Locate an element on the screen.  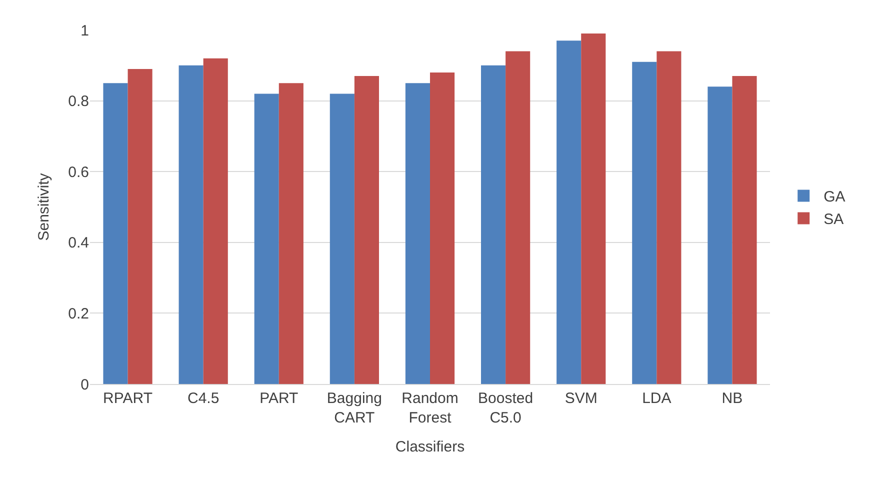
x-tick-label: RPART is located at coordinates (128, 398).